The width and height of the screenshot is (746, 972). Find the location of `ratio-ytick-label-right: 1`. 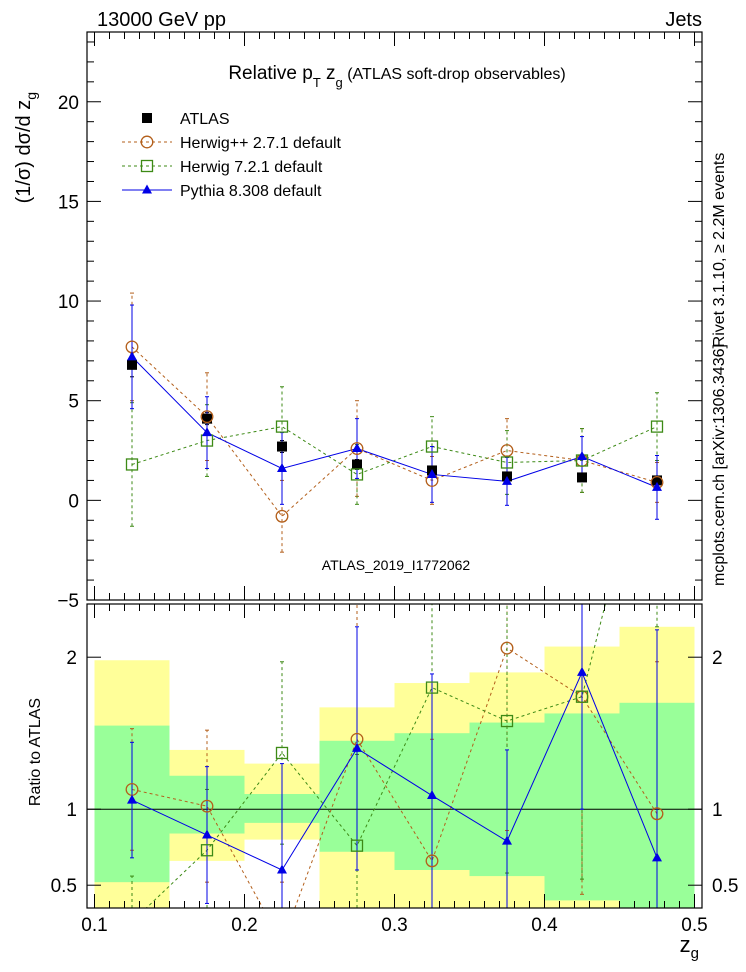

ratio-ytick-label-right: 1 is located at coordinates (717, 810).